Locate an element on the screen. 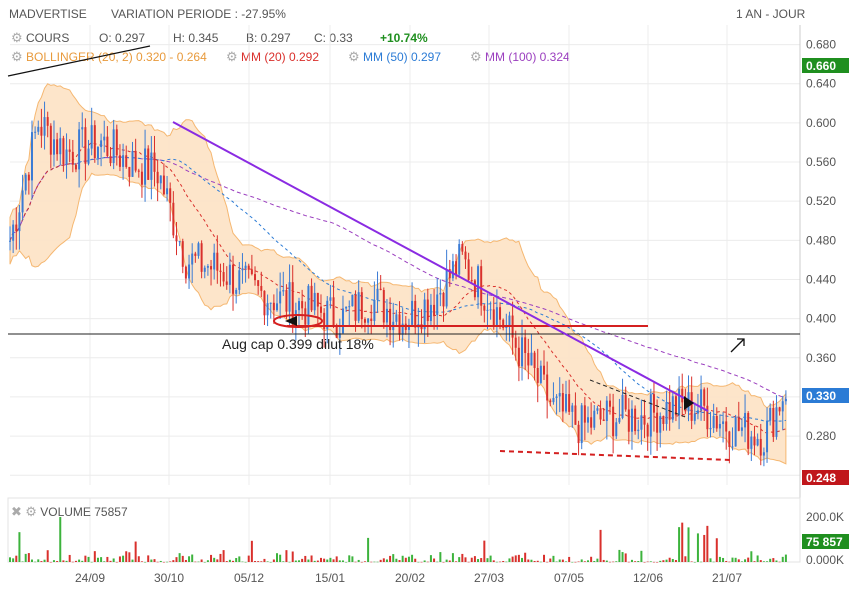 This screenshot has width=863, height=594. volume-label: VOLUME 75857 is located at coordinates (84, 512).